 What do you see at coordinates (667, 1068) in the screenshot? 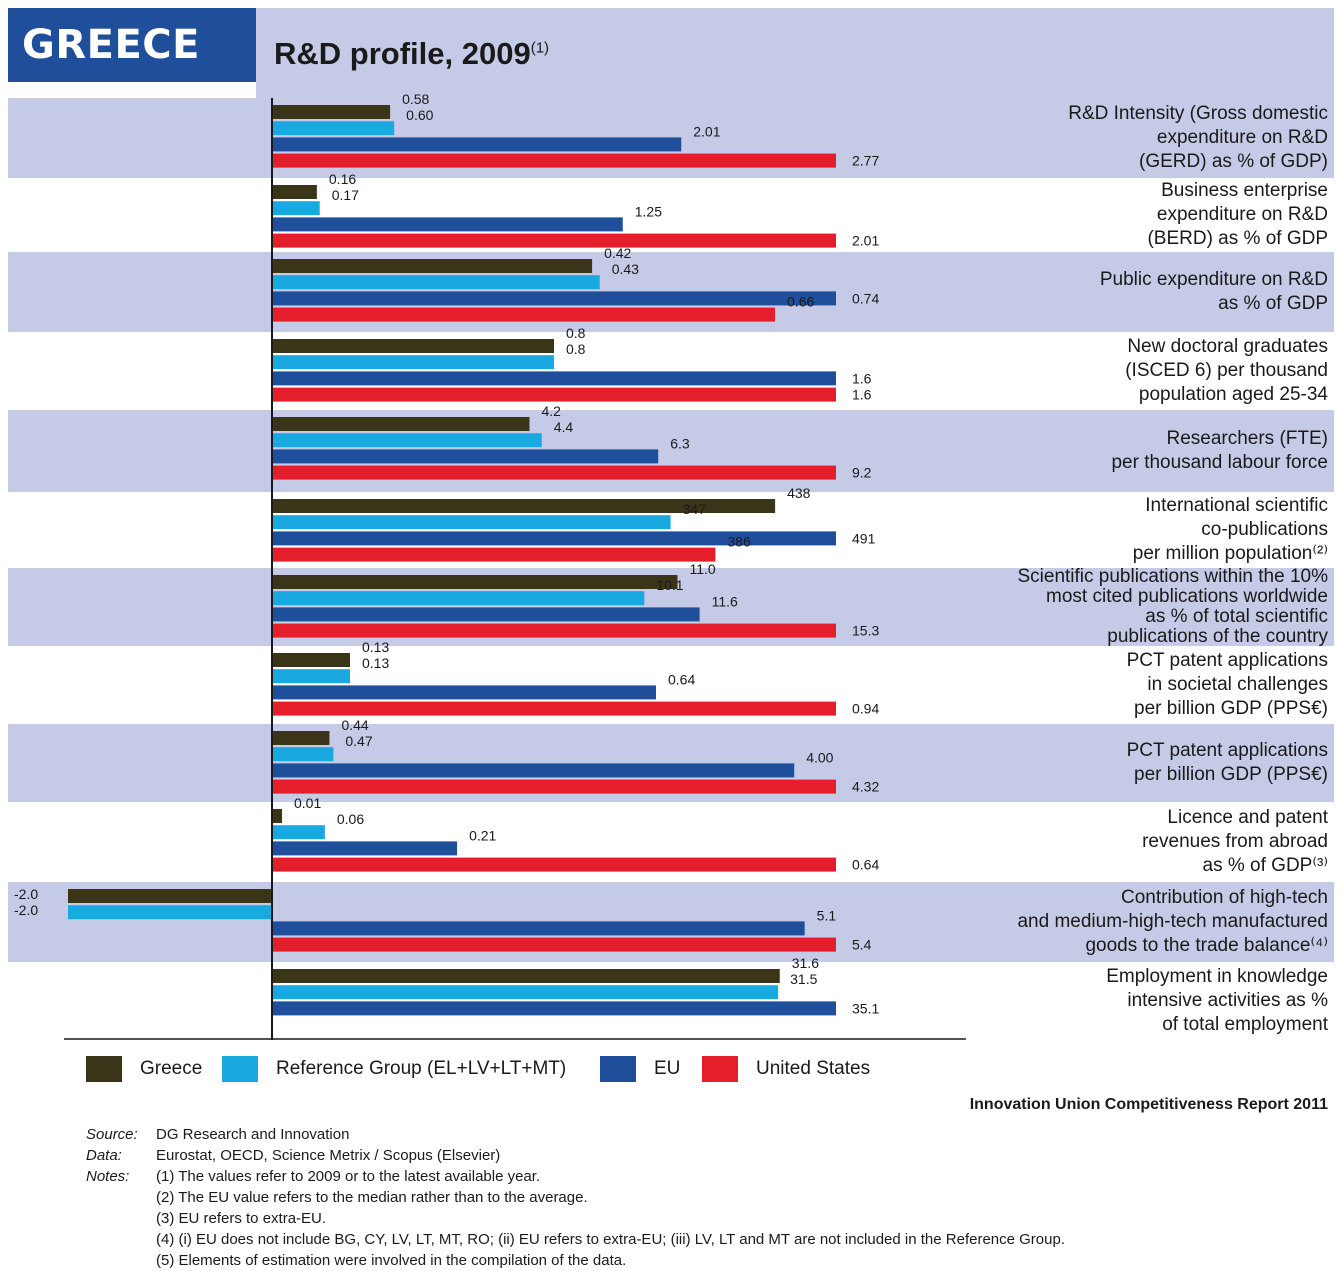
I see `legend-label: EU` at bounding box center [667, 1068].